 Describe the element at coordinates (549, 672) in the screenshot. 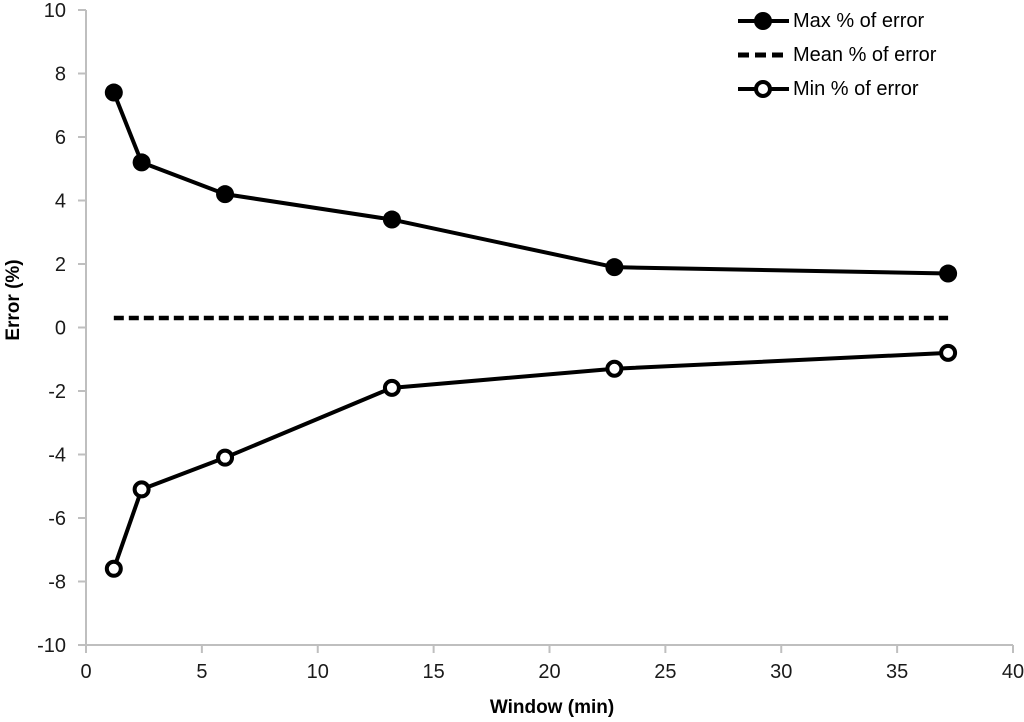

I see `x-tick-label: 20` at that location.